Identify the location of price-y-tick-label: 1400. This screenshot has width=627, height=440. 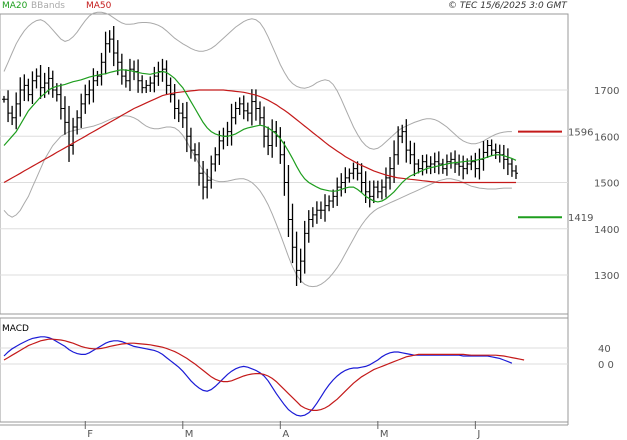
(606, 230).